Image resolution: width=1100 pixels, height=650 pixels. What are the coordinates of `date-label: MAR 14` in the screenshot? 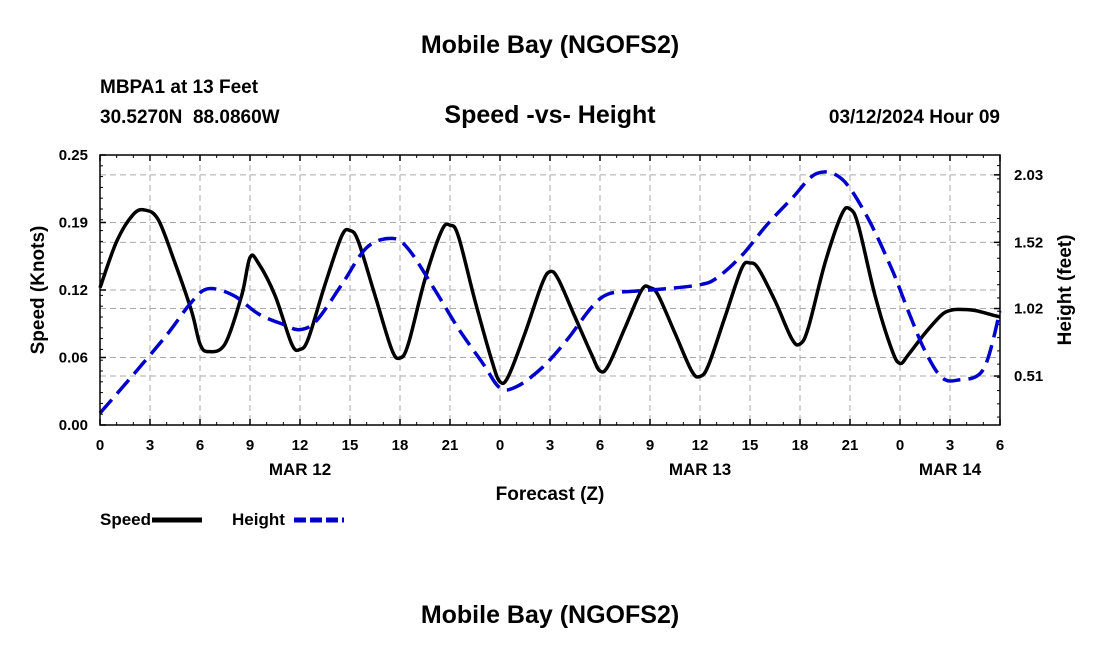 It's located at (950, 469).